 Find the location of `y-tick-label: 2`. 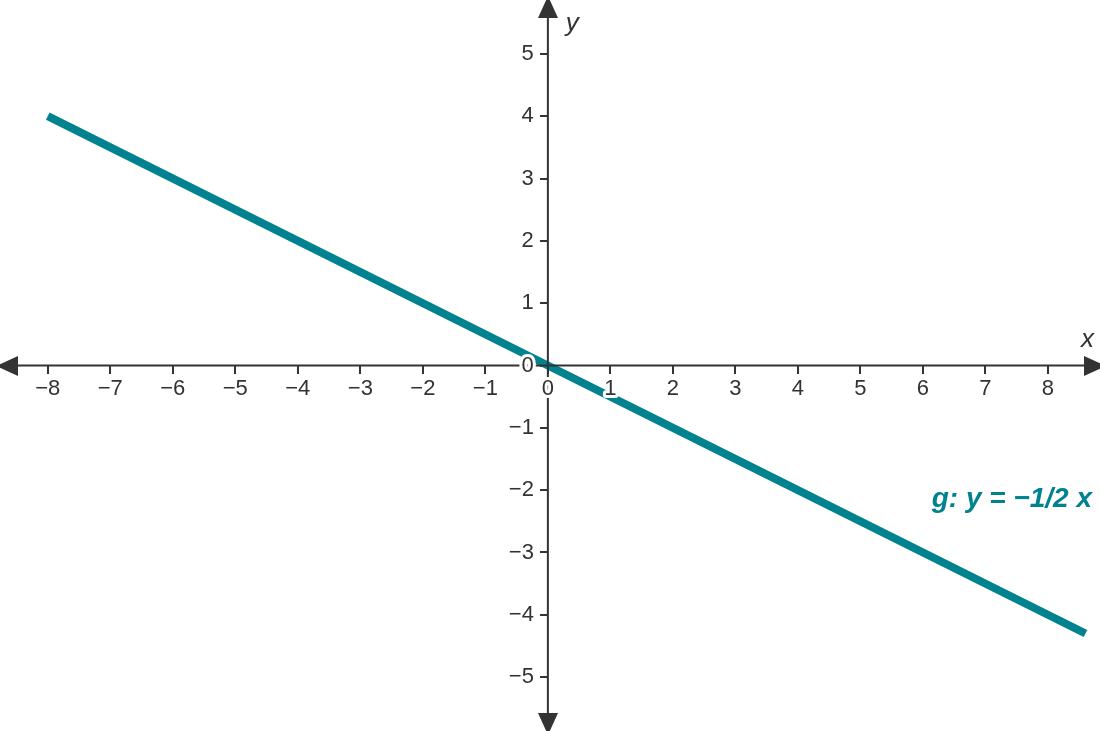

y-tick-label: 2 is located at coordinates (527, 239).